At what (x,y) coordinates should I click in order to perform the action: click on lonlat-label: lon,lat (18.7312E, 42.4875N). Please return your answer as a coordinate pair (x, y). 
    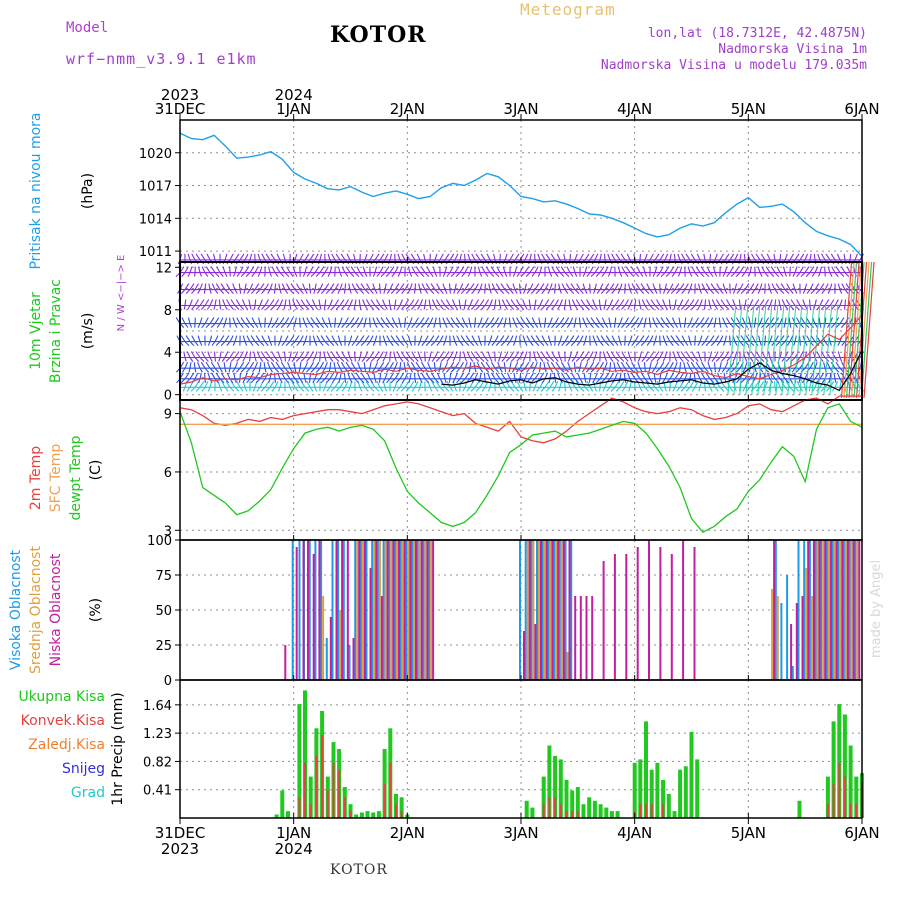
    Looking at the image, I should click on (757, 33).